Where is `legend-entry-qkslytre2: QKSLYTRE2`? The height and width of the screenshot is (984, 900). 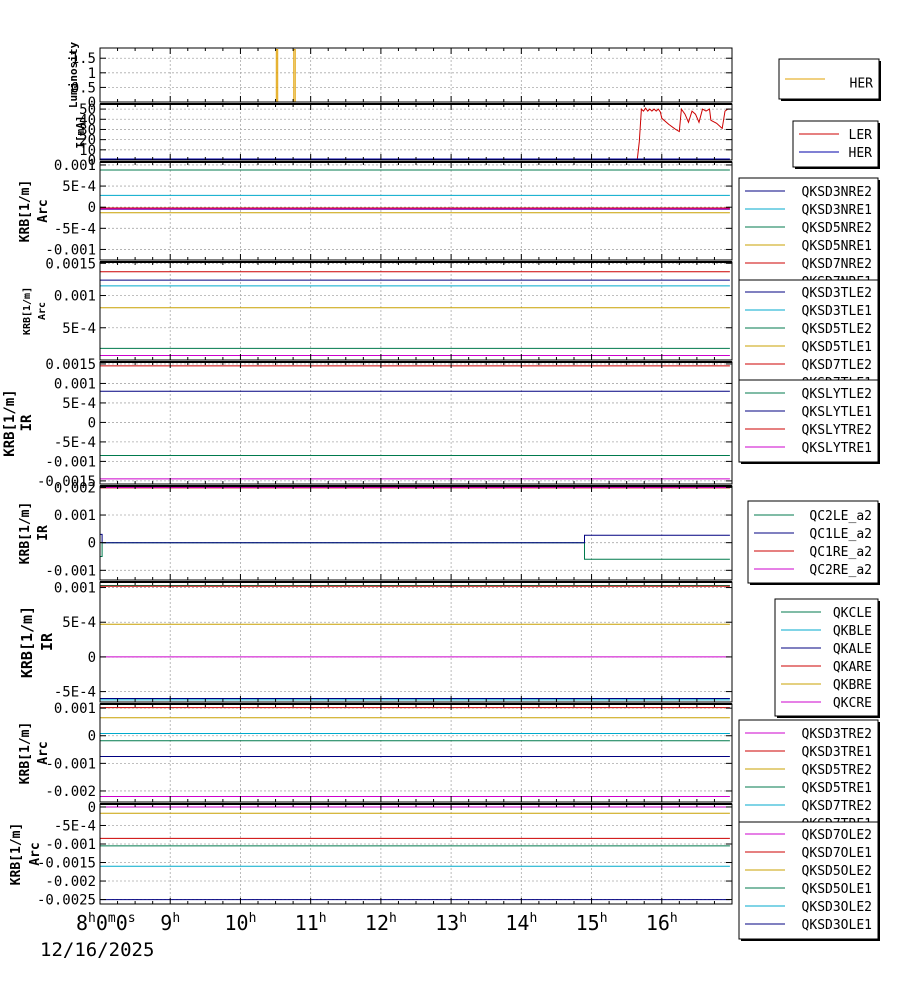
legend-entry-qkslytre2: QKSLYTRE2 is located at coordinates (837, 430).